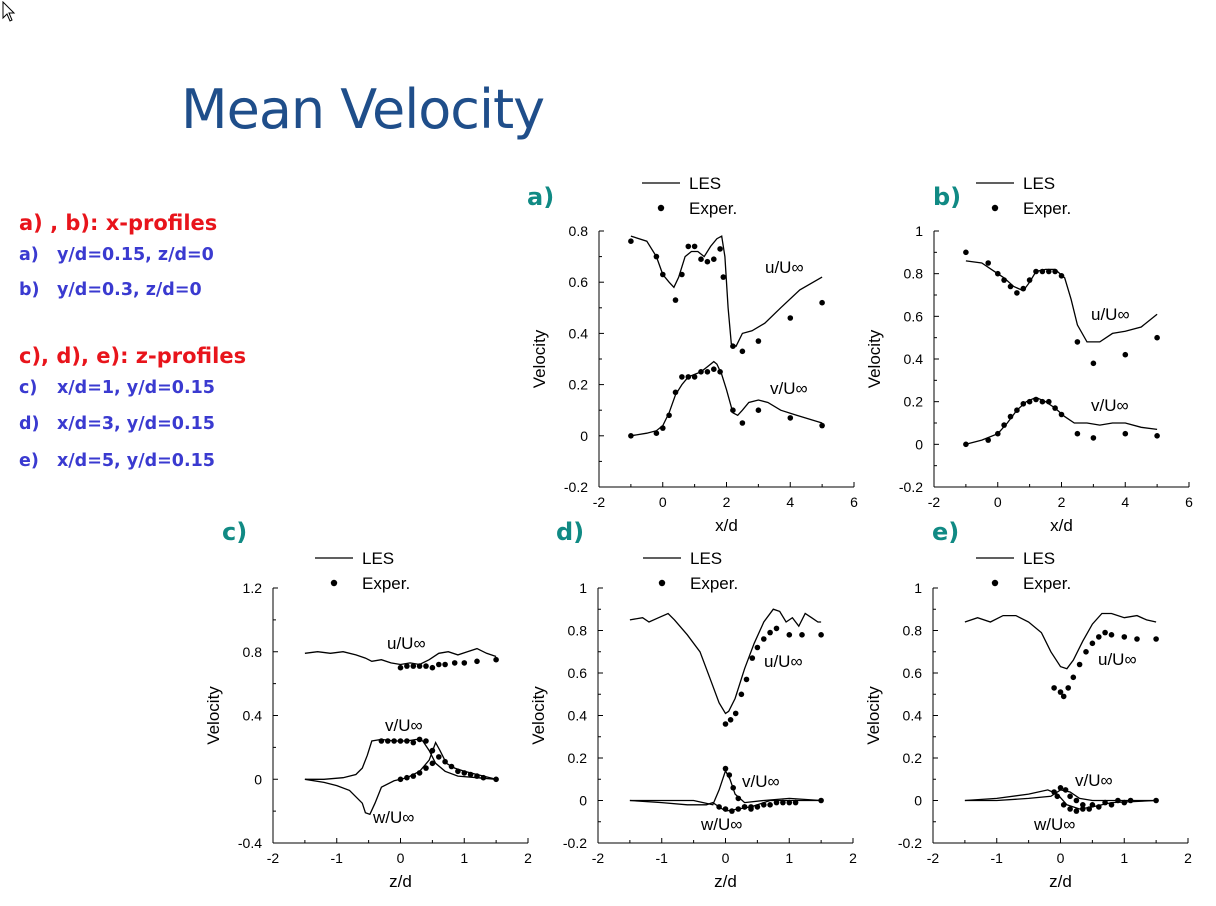 This screenshot has width=1216, height=906. What do you see at coordinates (184, 424) in the screenshot?
I see `list-item: d) x/d=3, y/d=0.15` at bounding box center [184, 424].